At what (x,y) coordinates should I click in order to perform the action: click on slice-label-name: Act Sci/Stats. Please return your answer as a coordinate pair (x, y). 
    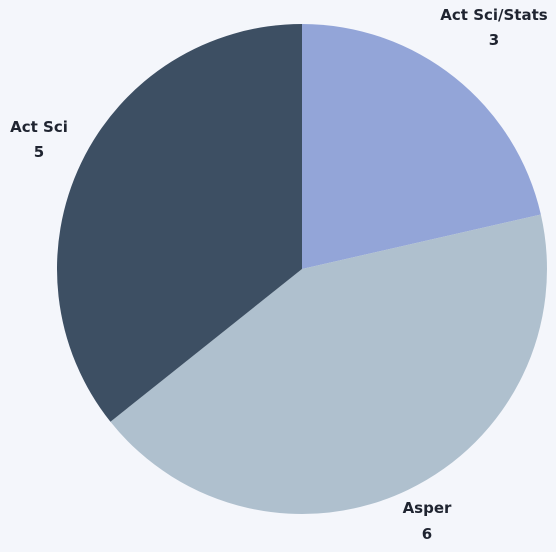
    Looking at the image, I should click on (493, 15).